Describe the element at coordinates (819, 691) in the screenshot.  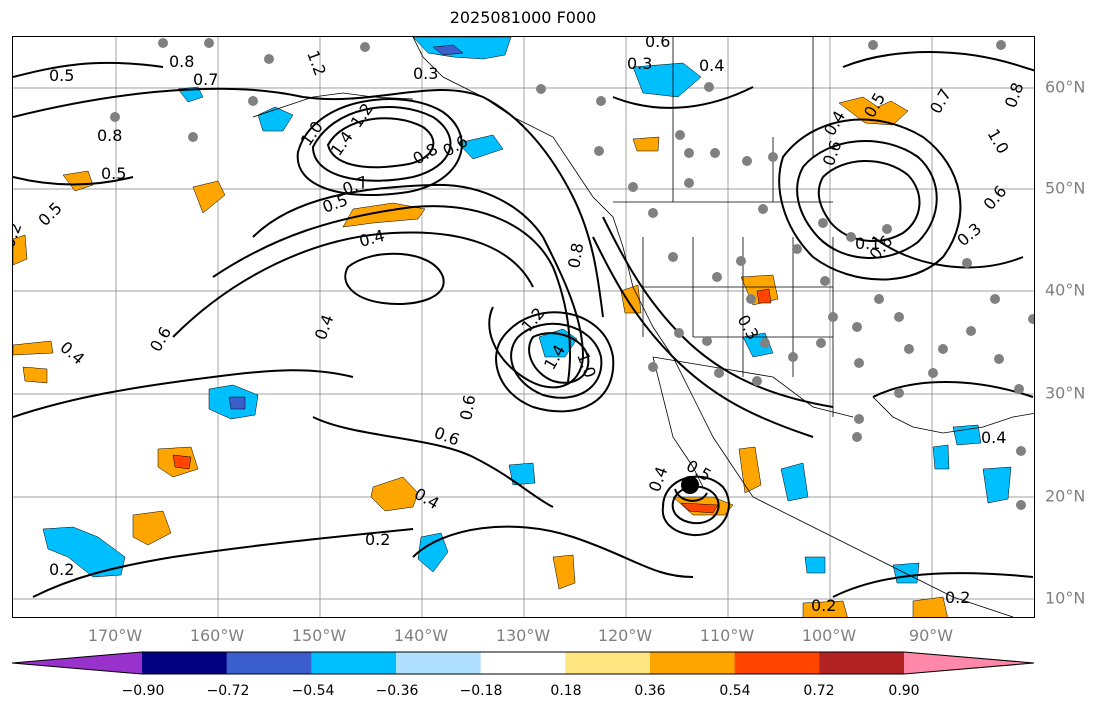
I see `colorbar-tick-label: 0.72` at that location.